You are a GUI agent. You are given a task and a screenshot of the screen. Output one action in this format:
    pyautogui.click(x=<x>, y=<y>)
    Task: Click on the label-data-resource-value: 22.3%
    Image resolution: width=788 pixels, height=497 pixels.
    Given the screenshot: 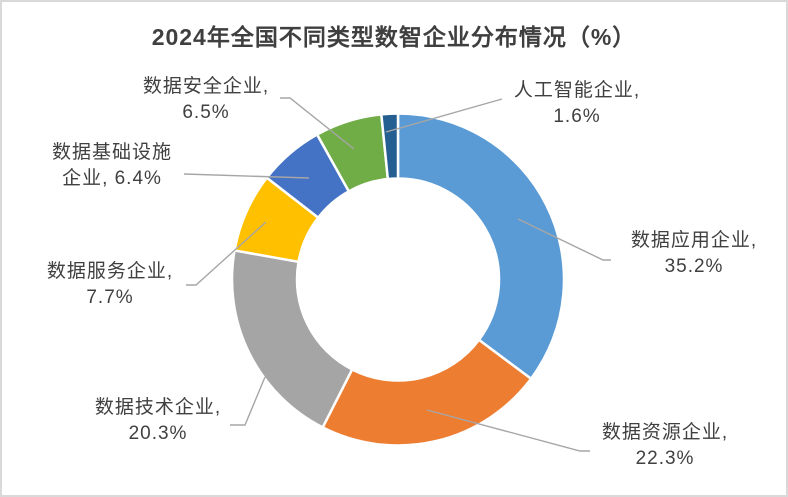 What is the action you would take?
    pyautogui.click(x=665, y=458)
    